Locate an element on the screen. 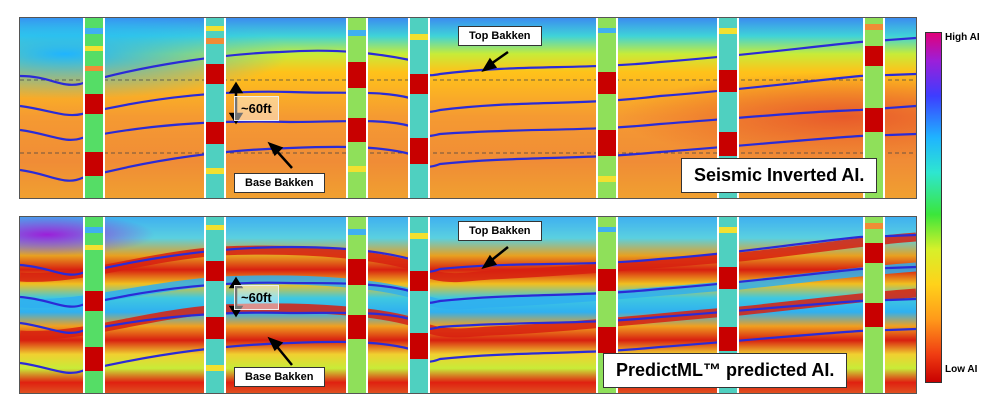 The height and width of the screenshot is (408, 995). panel-caption: PredictML™ predicted AI. is located at coordinates (725, 370).